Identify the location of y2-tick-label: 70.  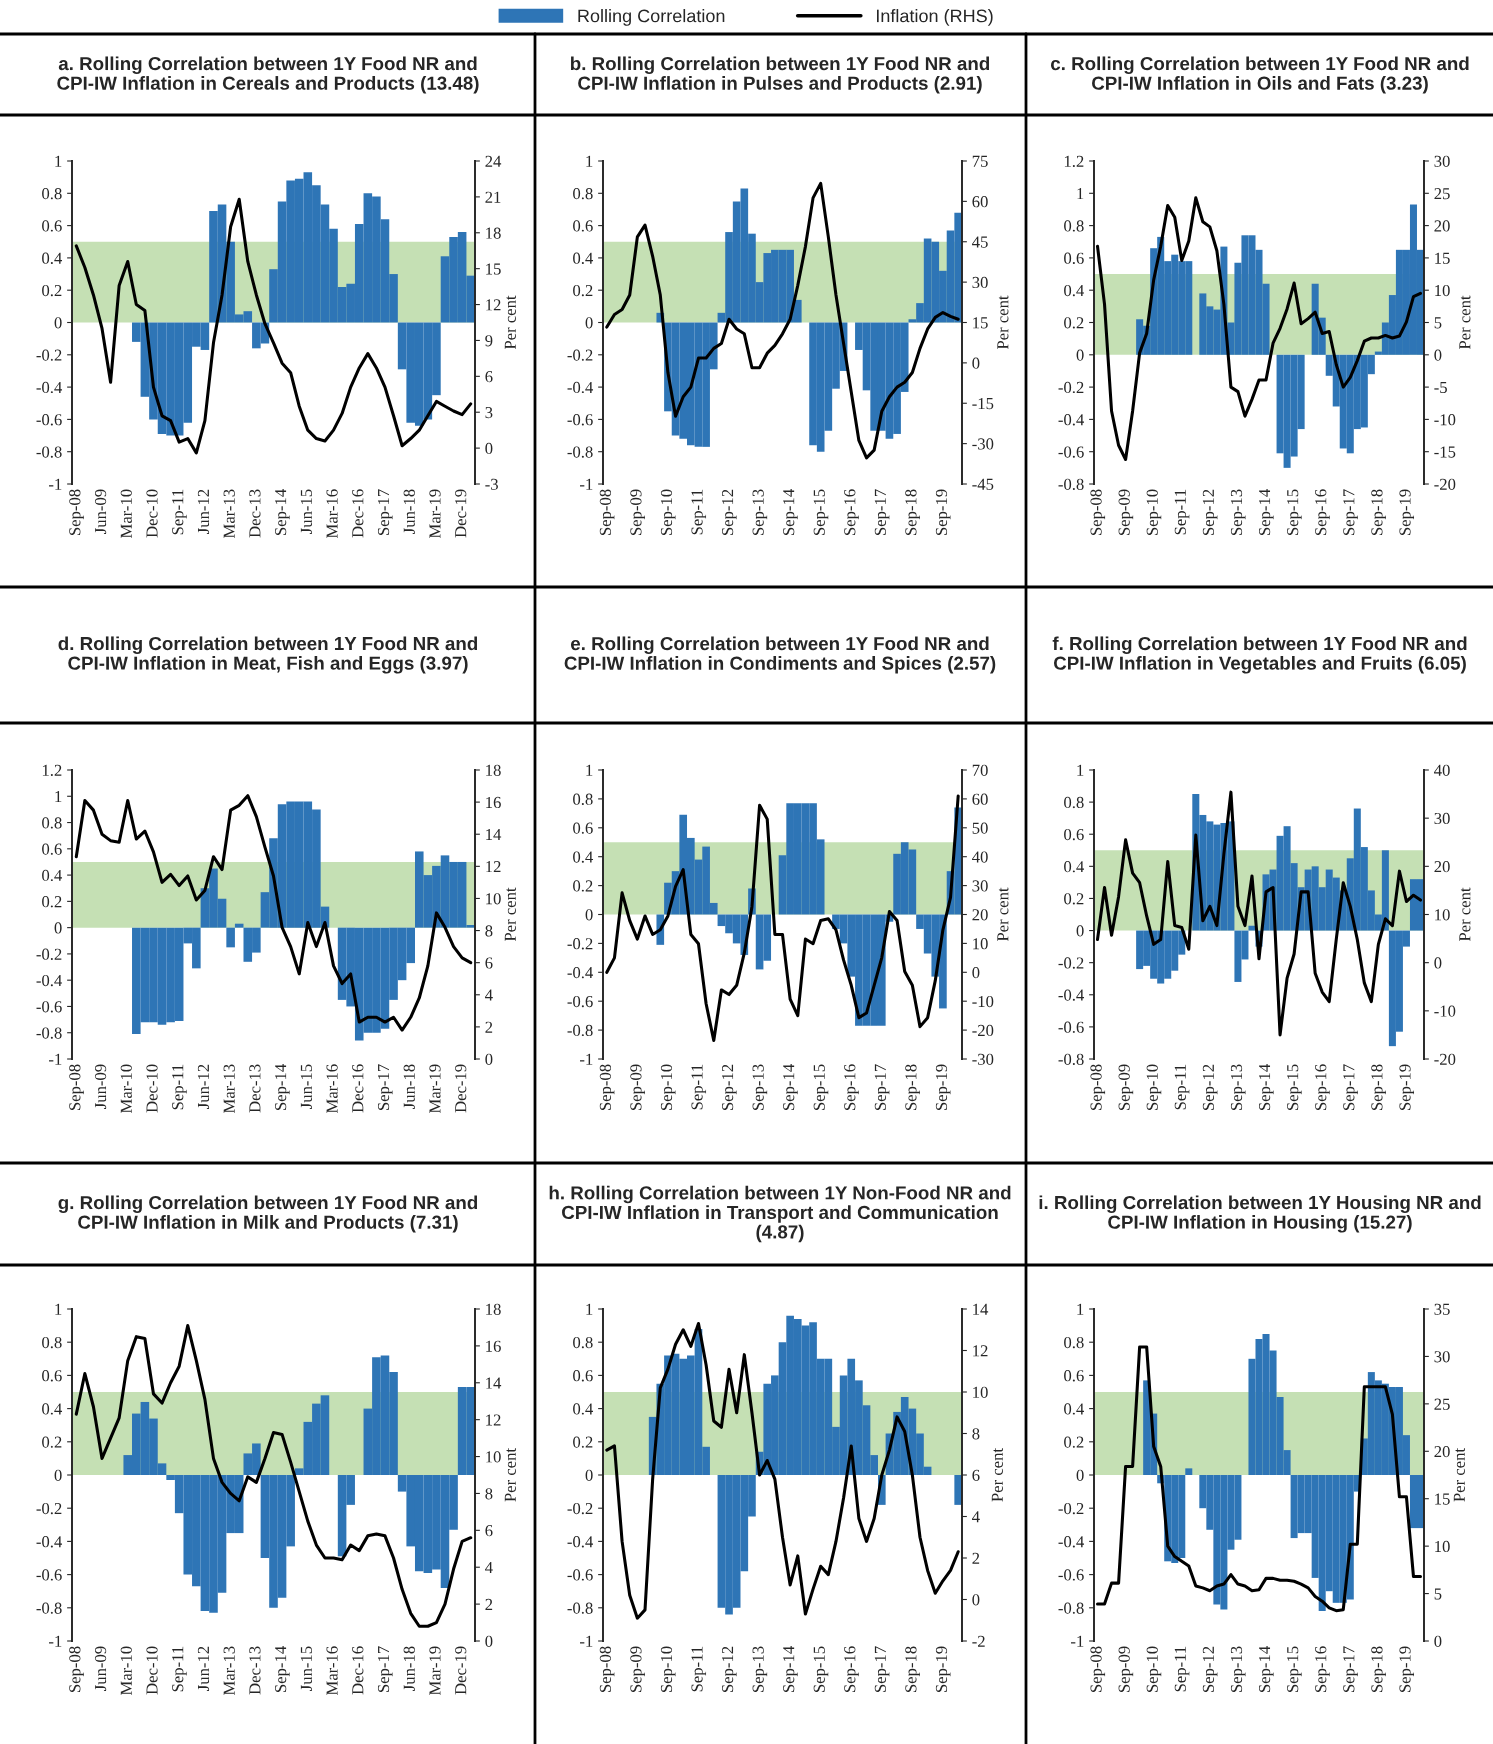
(980, 770).